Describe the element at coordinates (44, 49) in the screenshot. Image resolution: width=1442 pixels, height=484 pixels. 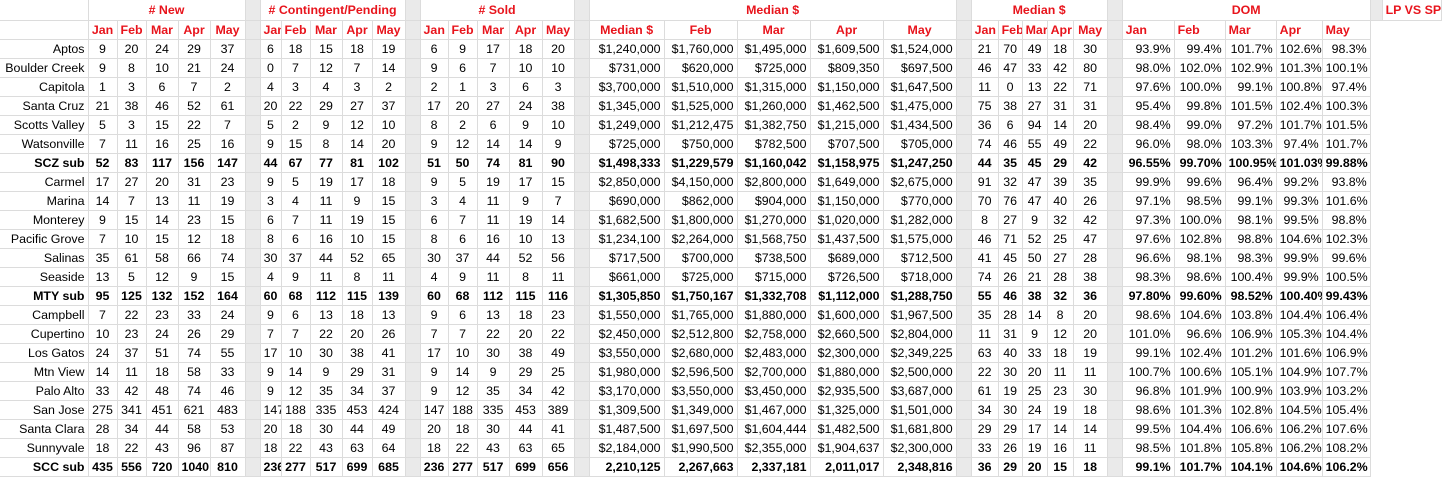
I see `area-name: Aptos` at that location.